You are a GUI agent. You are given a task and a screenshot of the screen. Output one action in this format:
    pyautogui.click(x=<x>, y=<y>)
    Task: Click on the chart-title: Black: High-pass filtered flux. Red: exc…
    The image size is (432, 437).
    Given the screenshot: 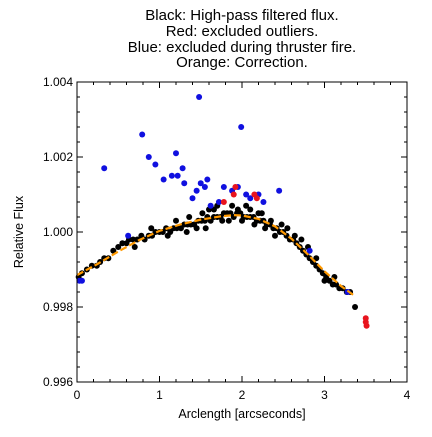 What is the action you would take?
    pyautogui.click(x=242, y=39)
    